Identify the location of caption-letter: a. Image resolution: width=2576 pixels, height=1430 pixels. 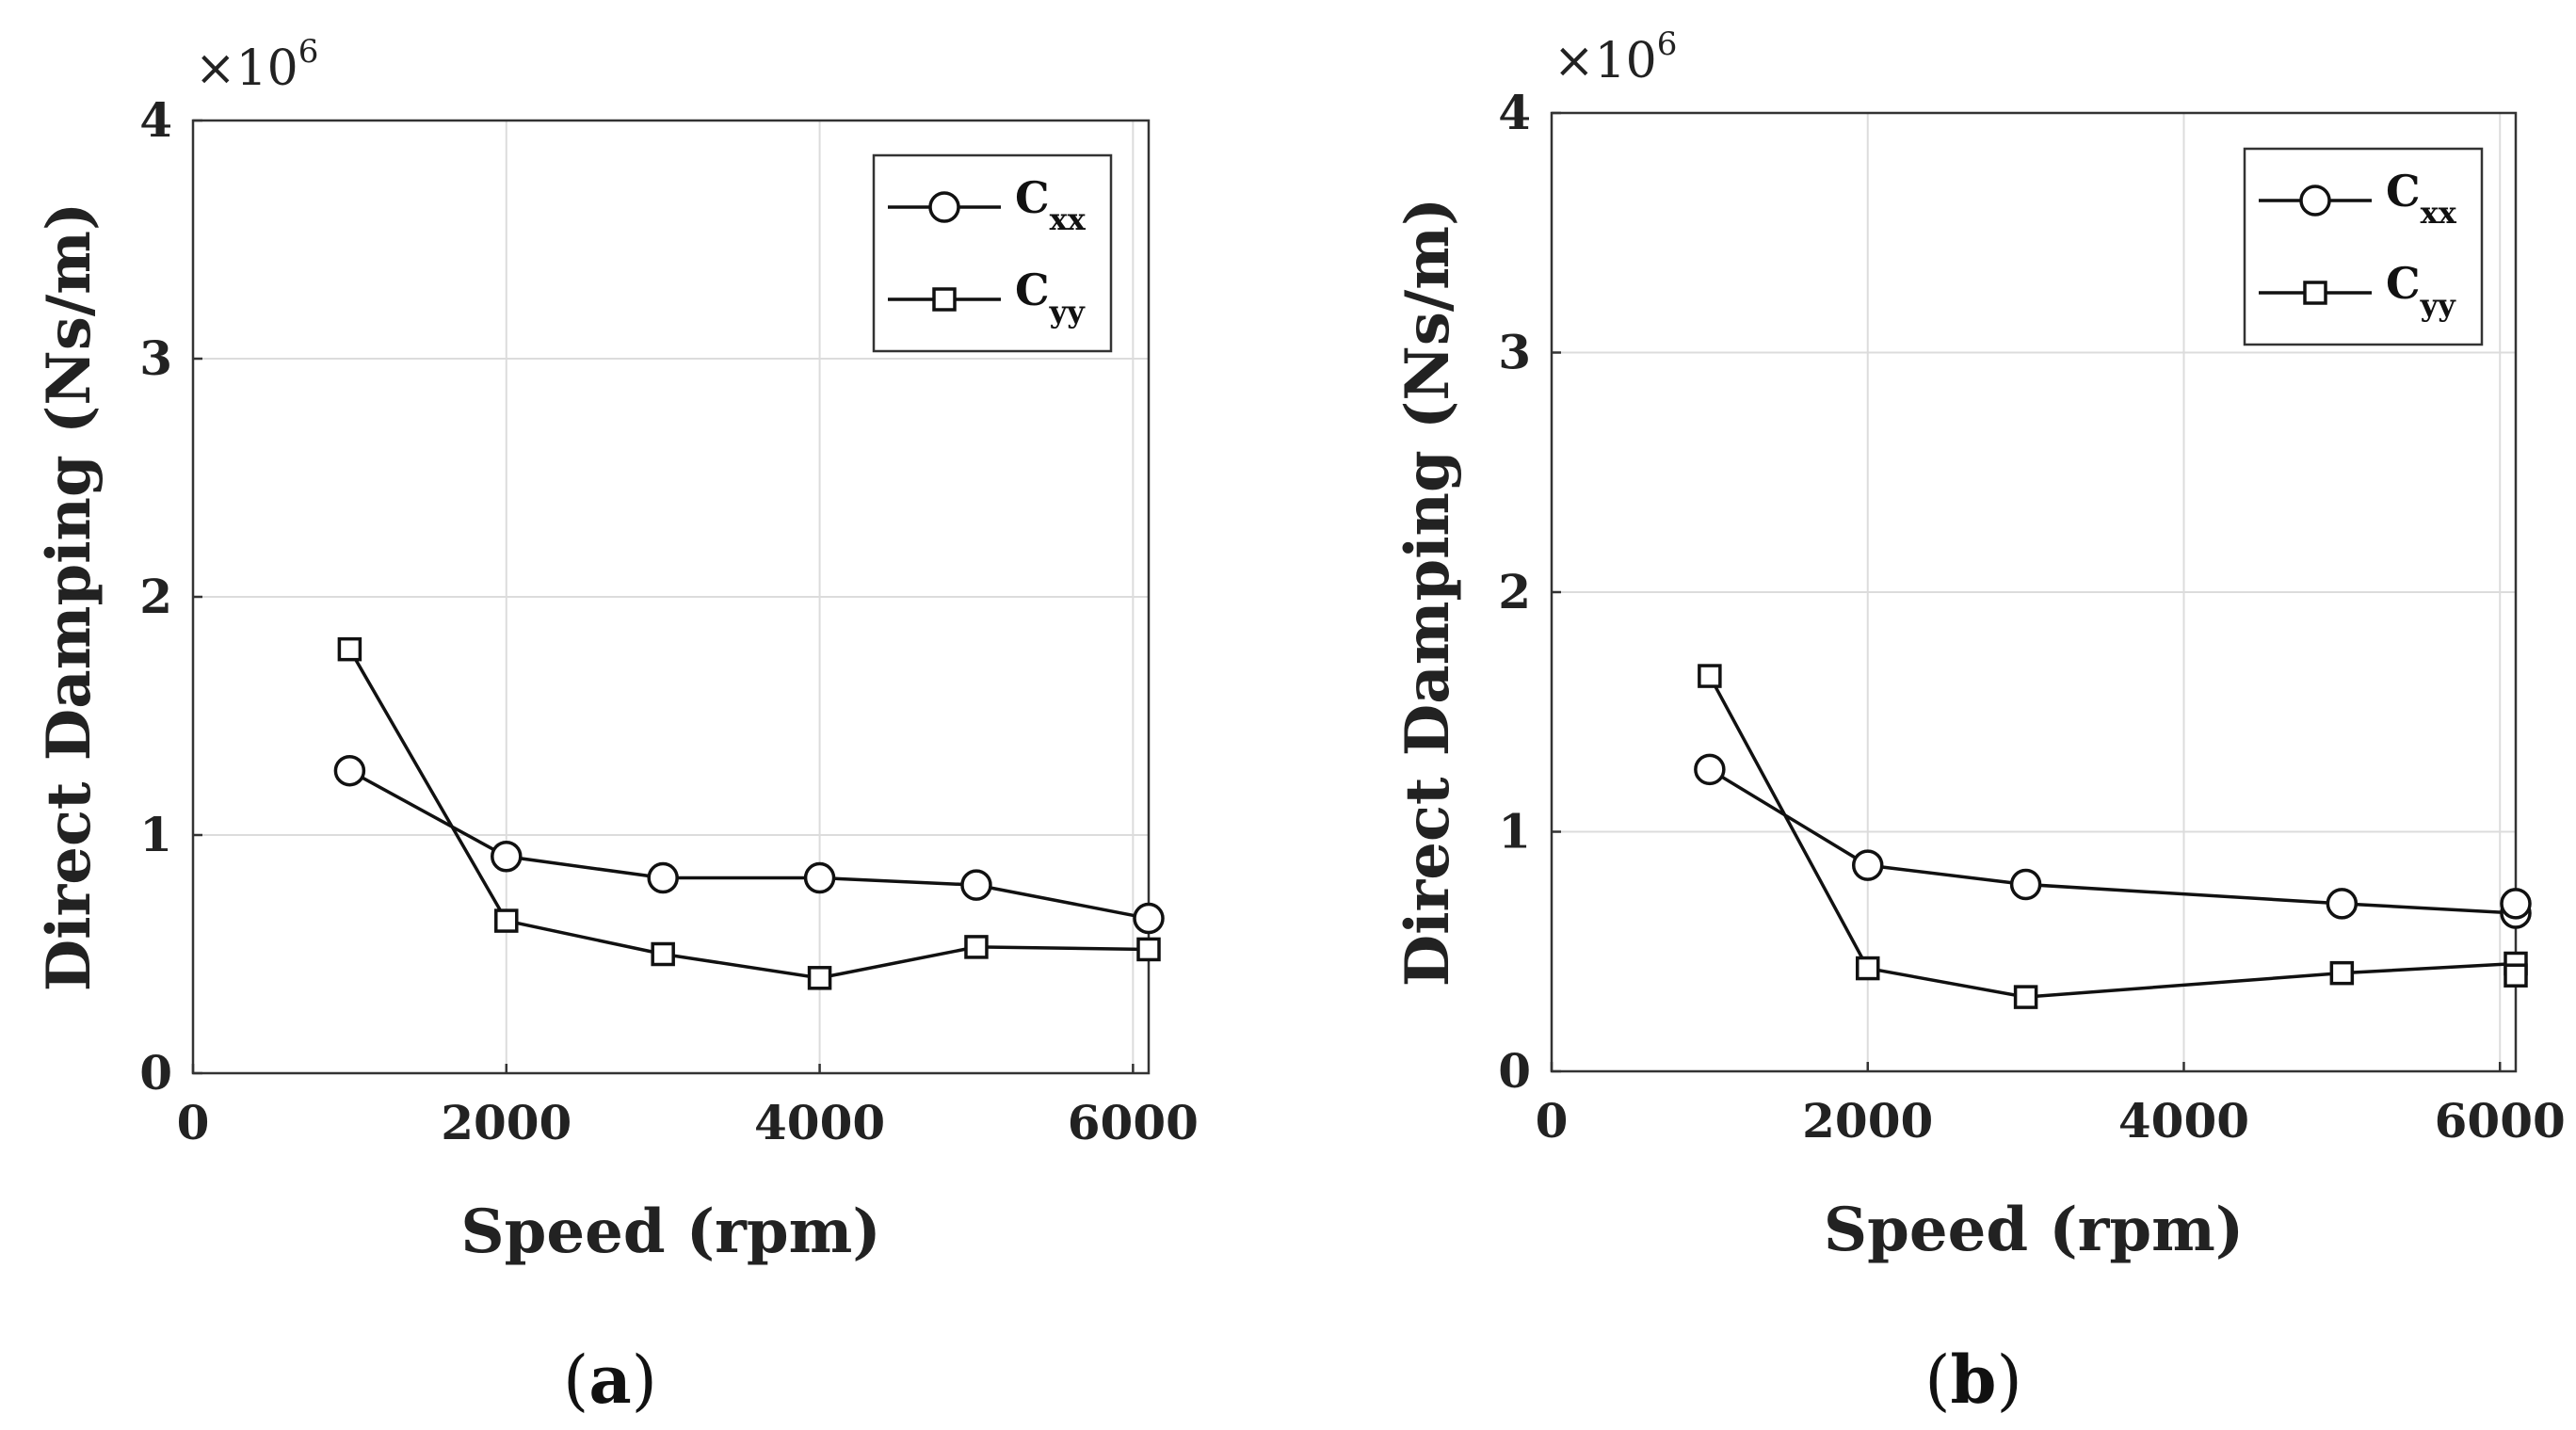
(609, 1380).